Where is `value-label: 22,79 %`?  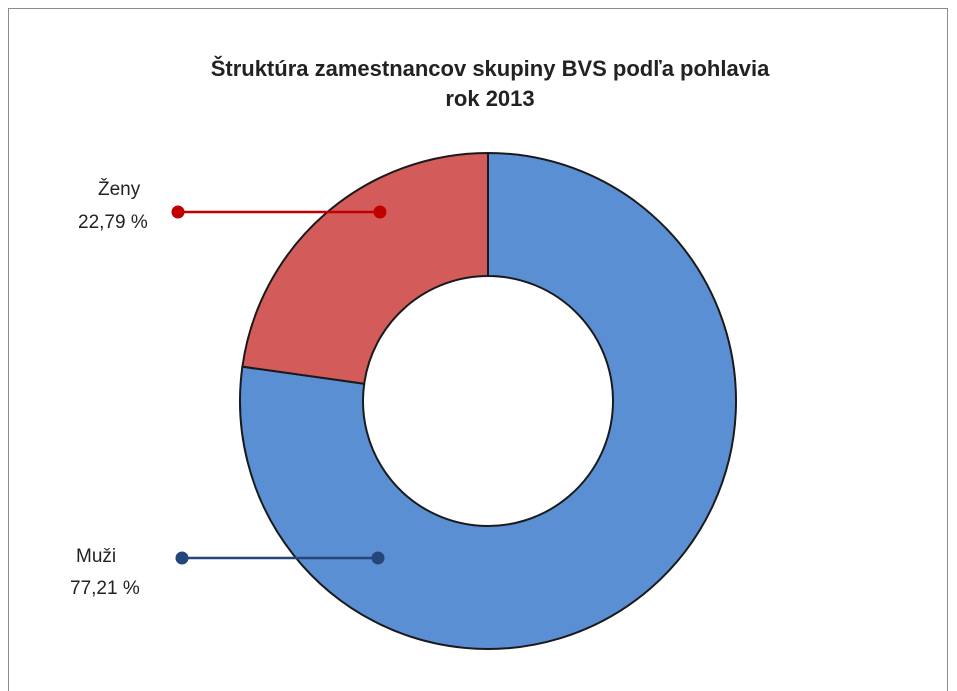 value-label: 22,79 % is located at coordinates (113, 222).